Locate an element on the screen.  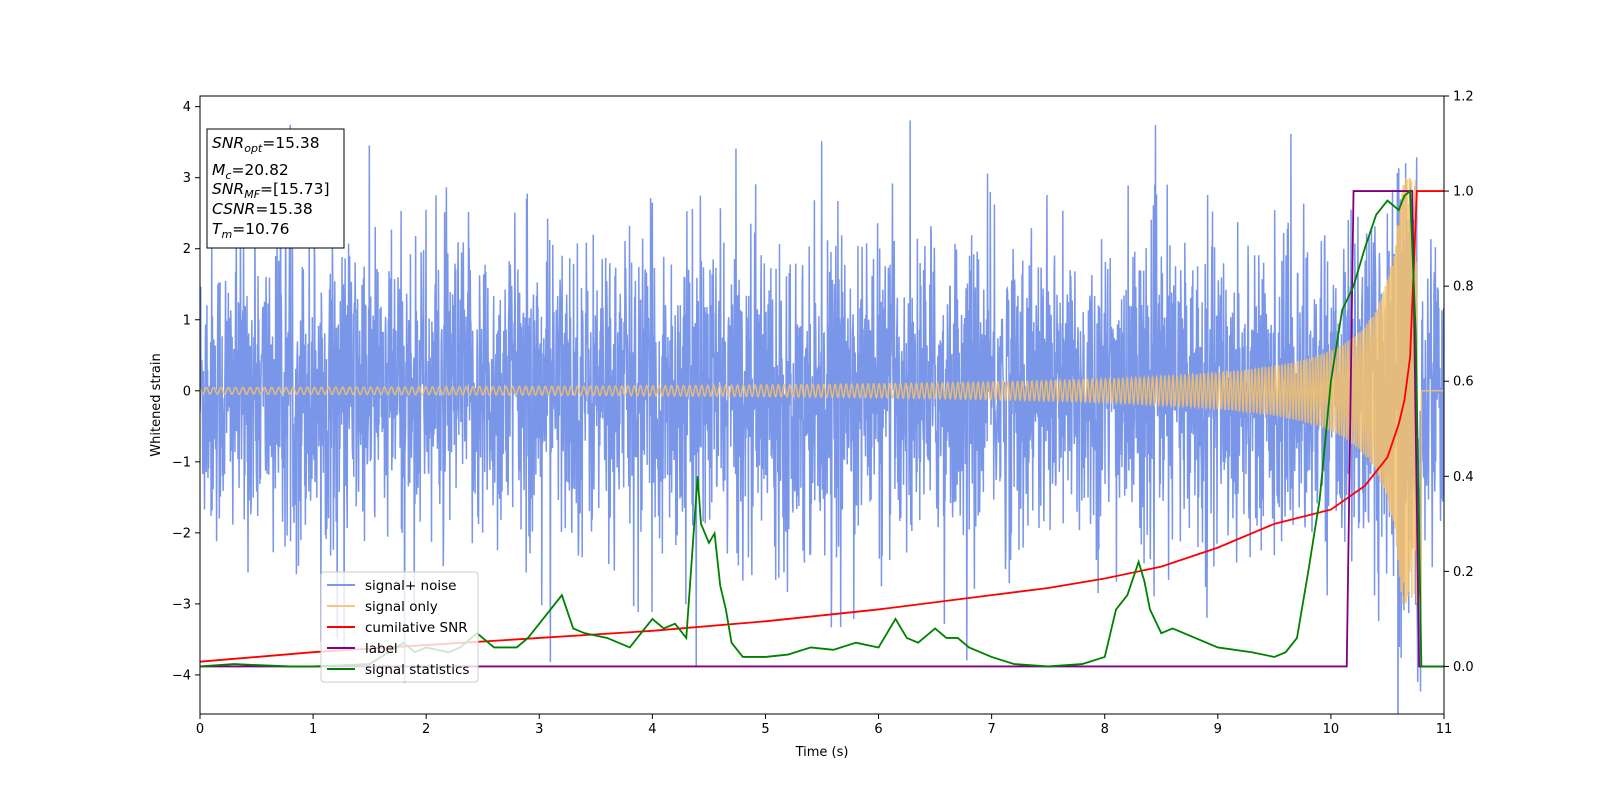
y-right-tick-label: 0.6 is located at coordinates (1463, 382).